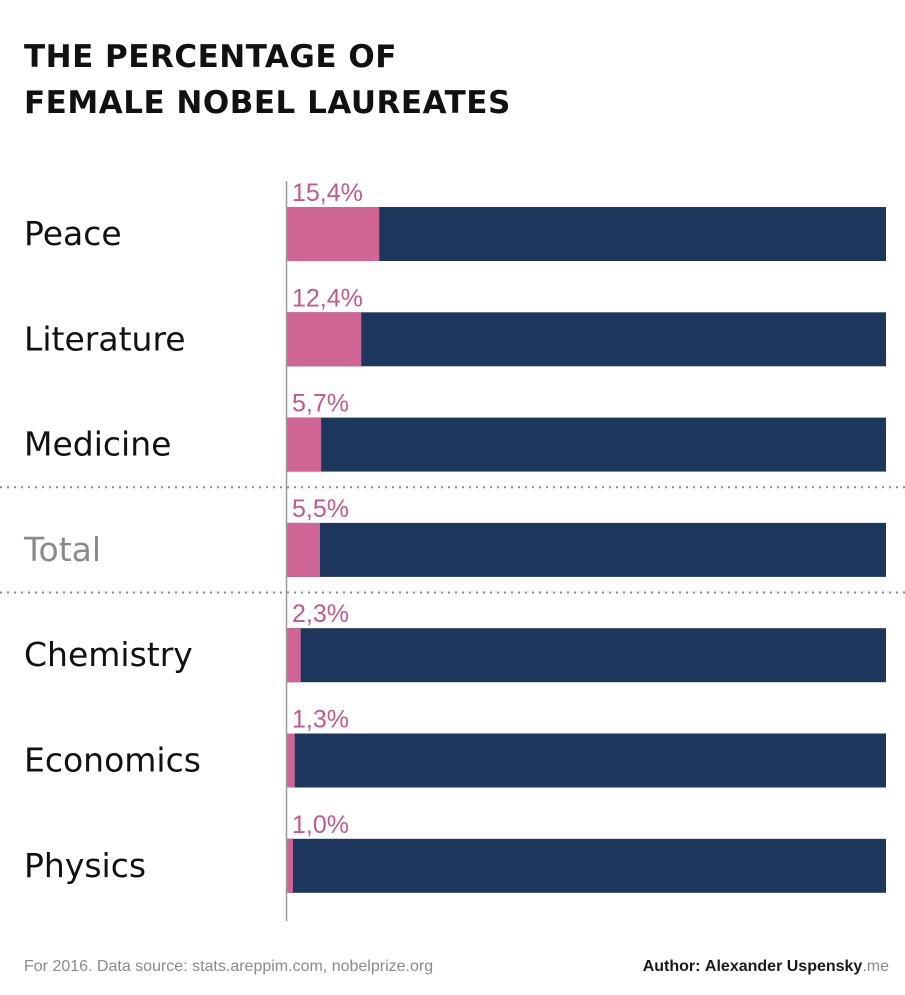  Describe the element at coordinates (320, 825) in the screenshot. I see `value-label-physics: 1,0%` at that location.